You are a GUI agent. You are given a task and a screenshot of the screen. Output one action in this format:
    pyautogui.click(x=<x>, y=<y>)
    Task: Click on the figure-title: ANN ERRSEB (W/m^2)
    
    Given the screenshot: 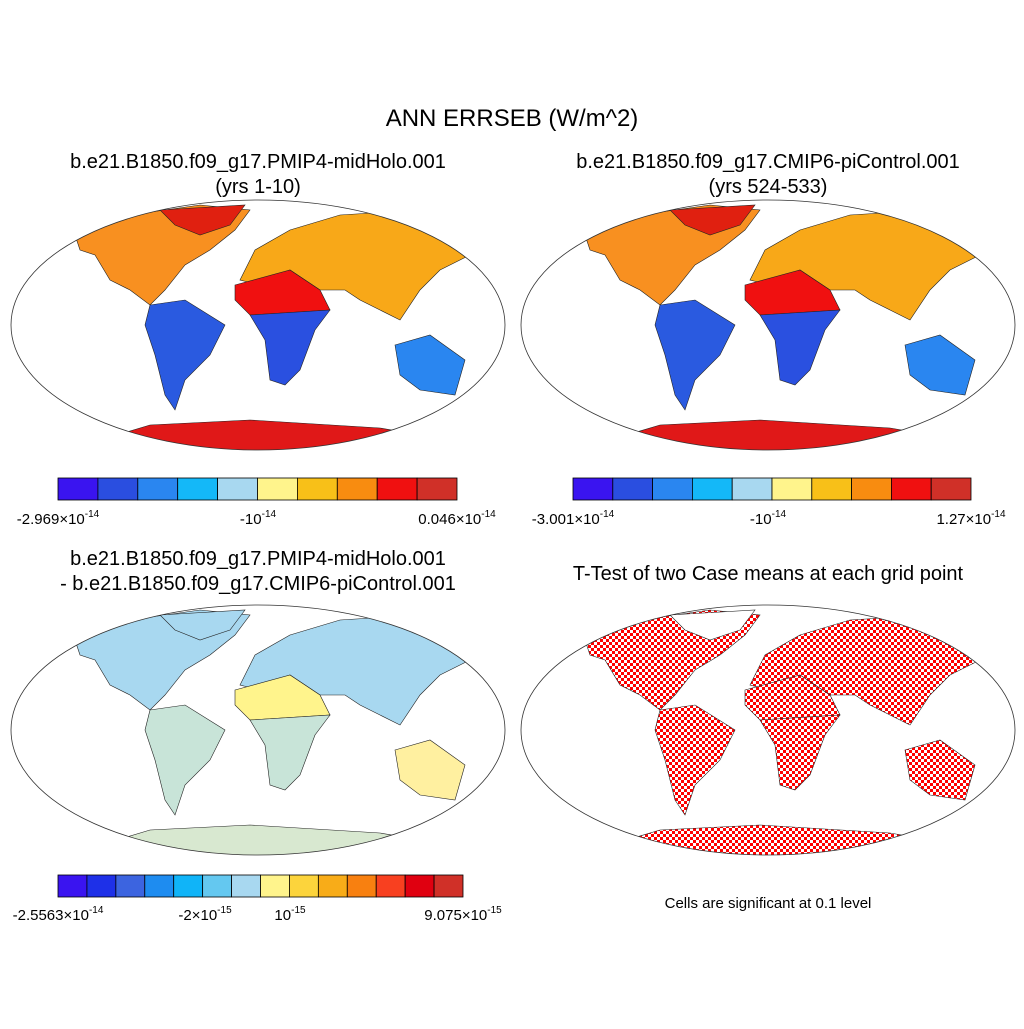 What is the action you would take?
    pyautogui.click(x=512, y=118)
    